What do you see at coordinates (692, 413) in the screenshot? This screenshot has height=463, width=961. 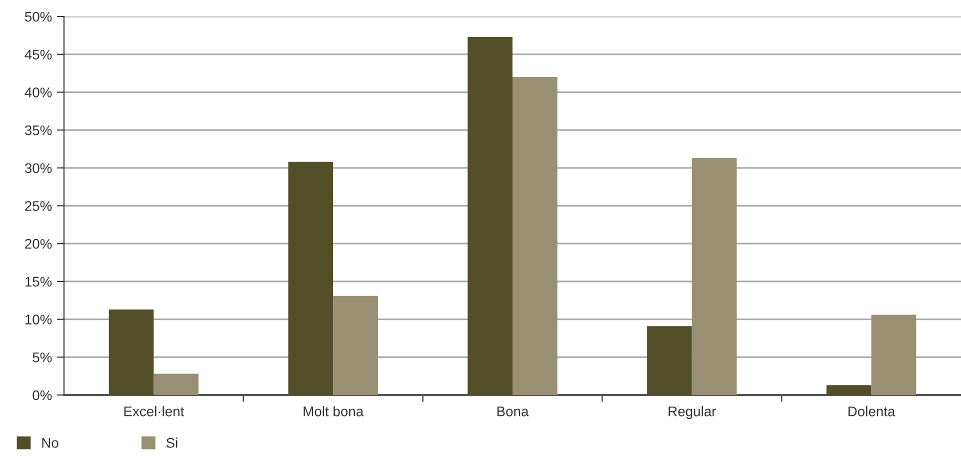 I see `x-tick-label: Regular` at bounding box center [692, 413].